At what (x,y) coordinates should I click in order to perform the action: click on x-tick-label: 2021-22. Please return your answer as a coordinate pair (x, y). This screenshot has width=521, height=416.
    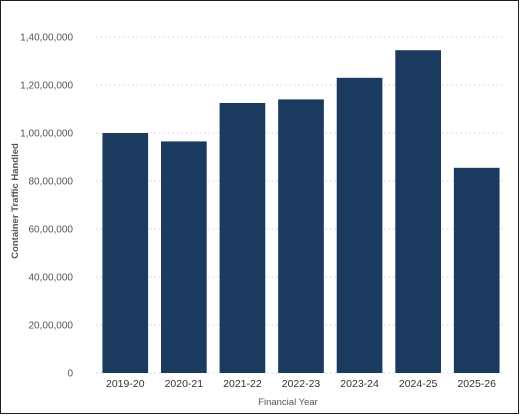
    Looking at the image, I should click on (242, 384).